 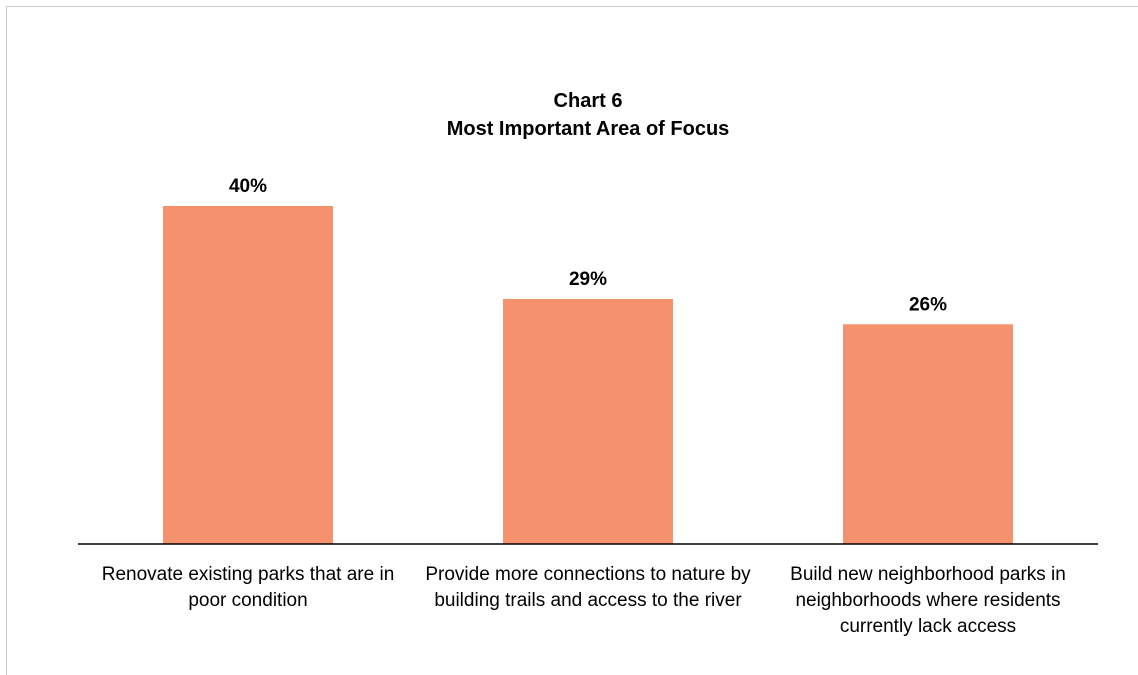 What do you see at coordinates (928, 304) in the screenshot?
I see `value-label: 26%` at bounding box center [928, 304].